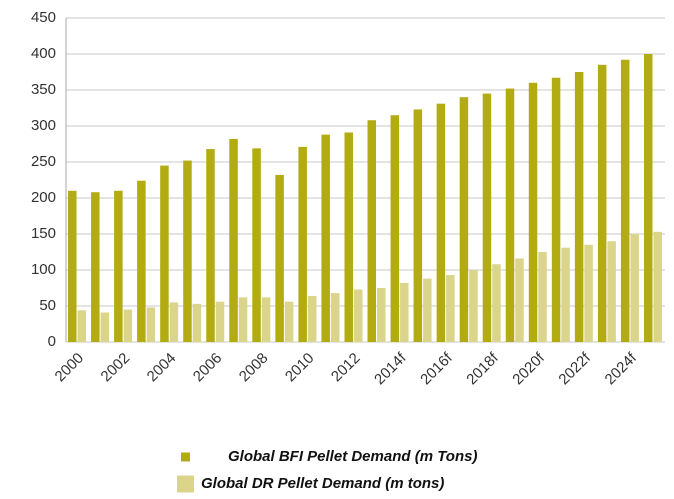  What do you see at coordinates (621, 368) in the screenshot?
I see `x-tick-label: 2024f` at bounding box center [621, 368].